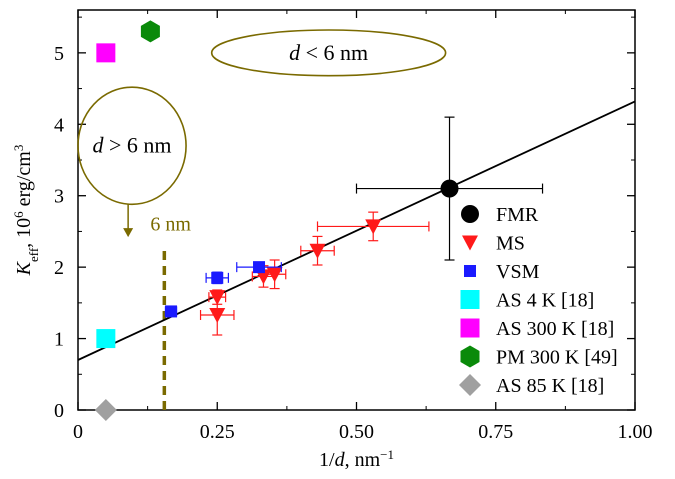 The height and width of the screenshot is (479, 675). Describe the element at coordinates (495, 432) in the screenshot. I see `x-tick-label: 0.75` at that location.